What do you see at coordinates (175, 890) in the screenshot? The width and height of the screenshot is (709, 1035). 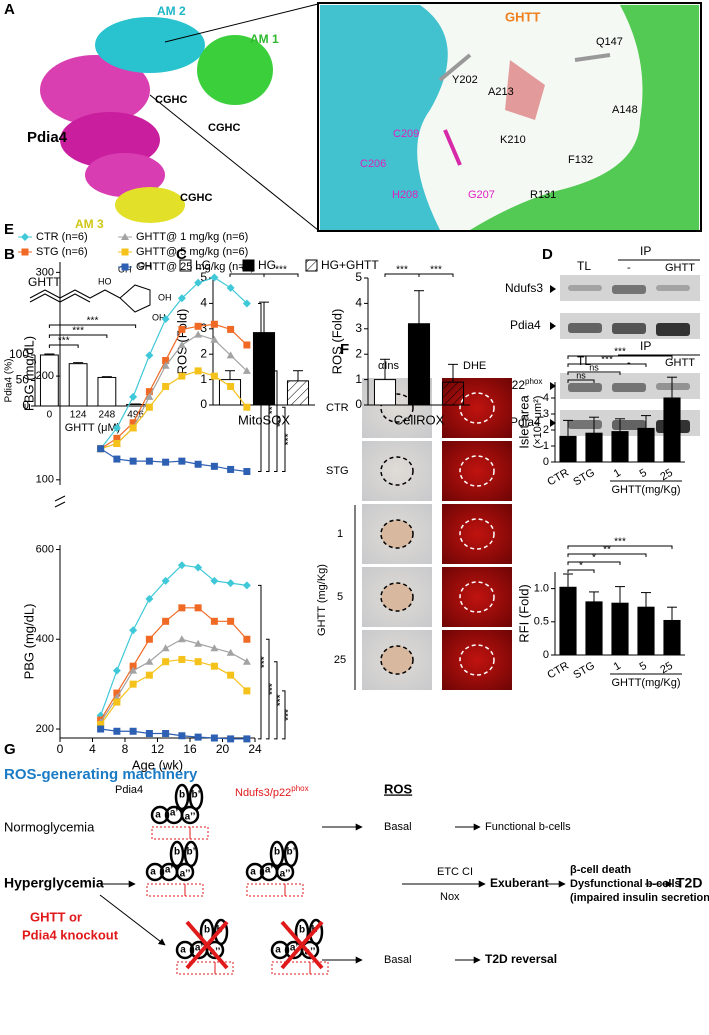 I see `partner-box` at bounding box center [175, 890].